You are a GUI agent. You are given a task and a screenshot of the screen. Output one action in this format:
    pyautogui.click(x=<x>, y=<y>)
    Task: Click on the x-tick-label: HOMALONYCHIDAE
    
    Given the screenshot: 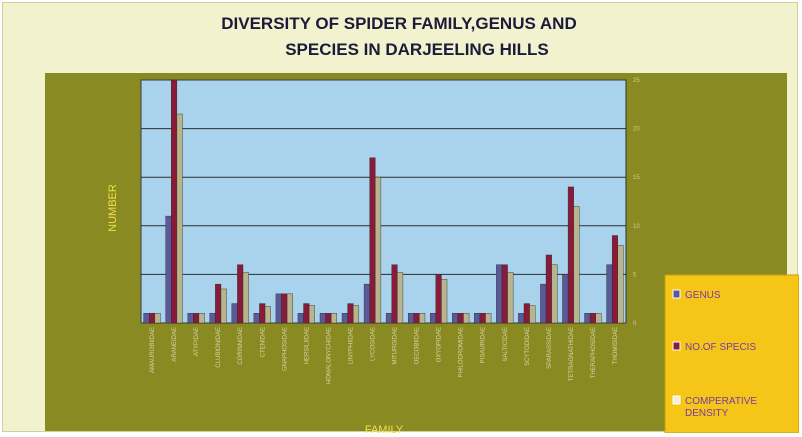 What is the action you would take?
    pyautogui.click(x=329, y=355)
    